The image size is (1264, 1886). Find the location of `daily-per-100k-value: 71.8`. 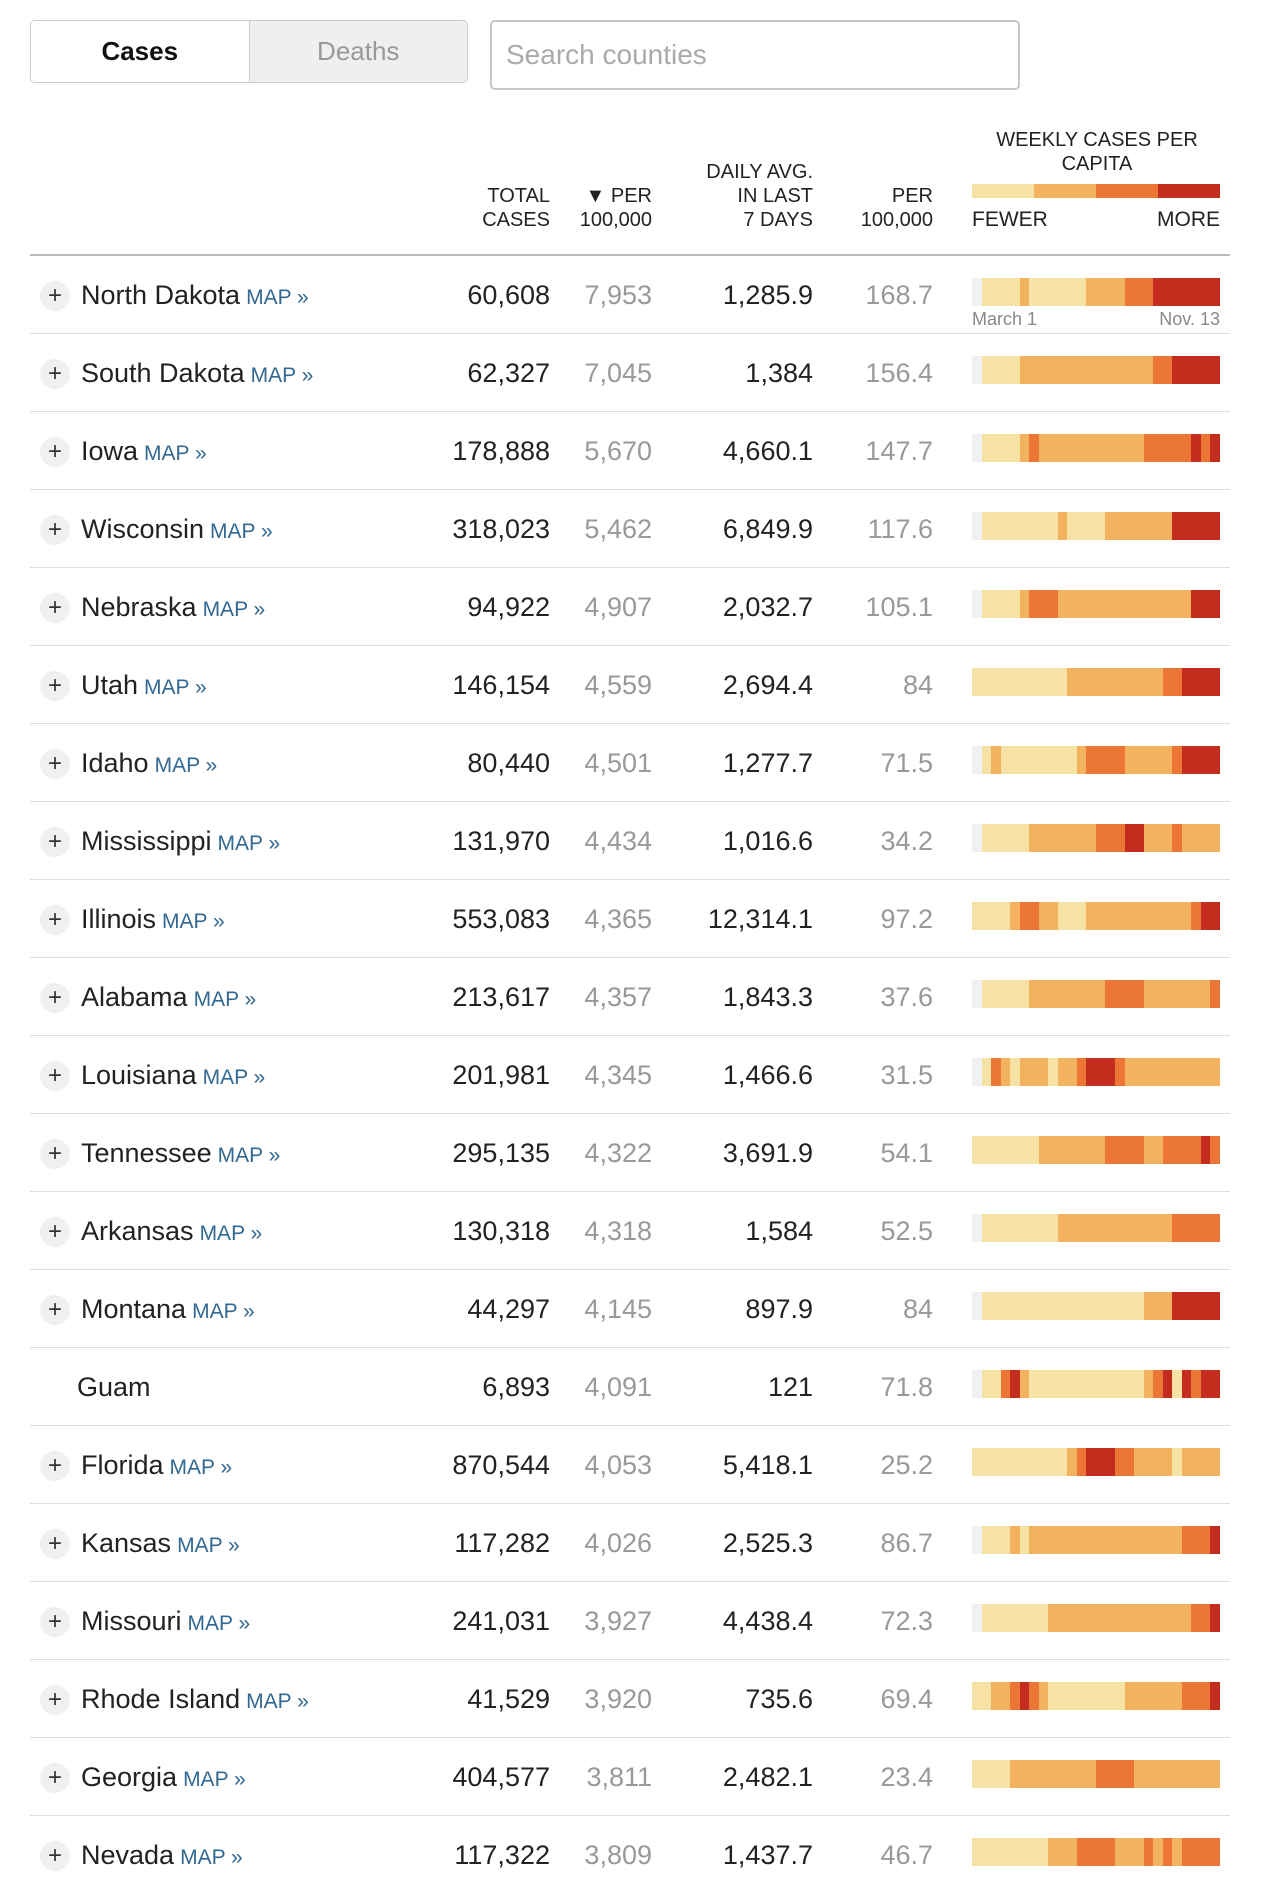

daily-per-100k-value: 71.8 is located at coordinates (906, 1387).